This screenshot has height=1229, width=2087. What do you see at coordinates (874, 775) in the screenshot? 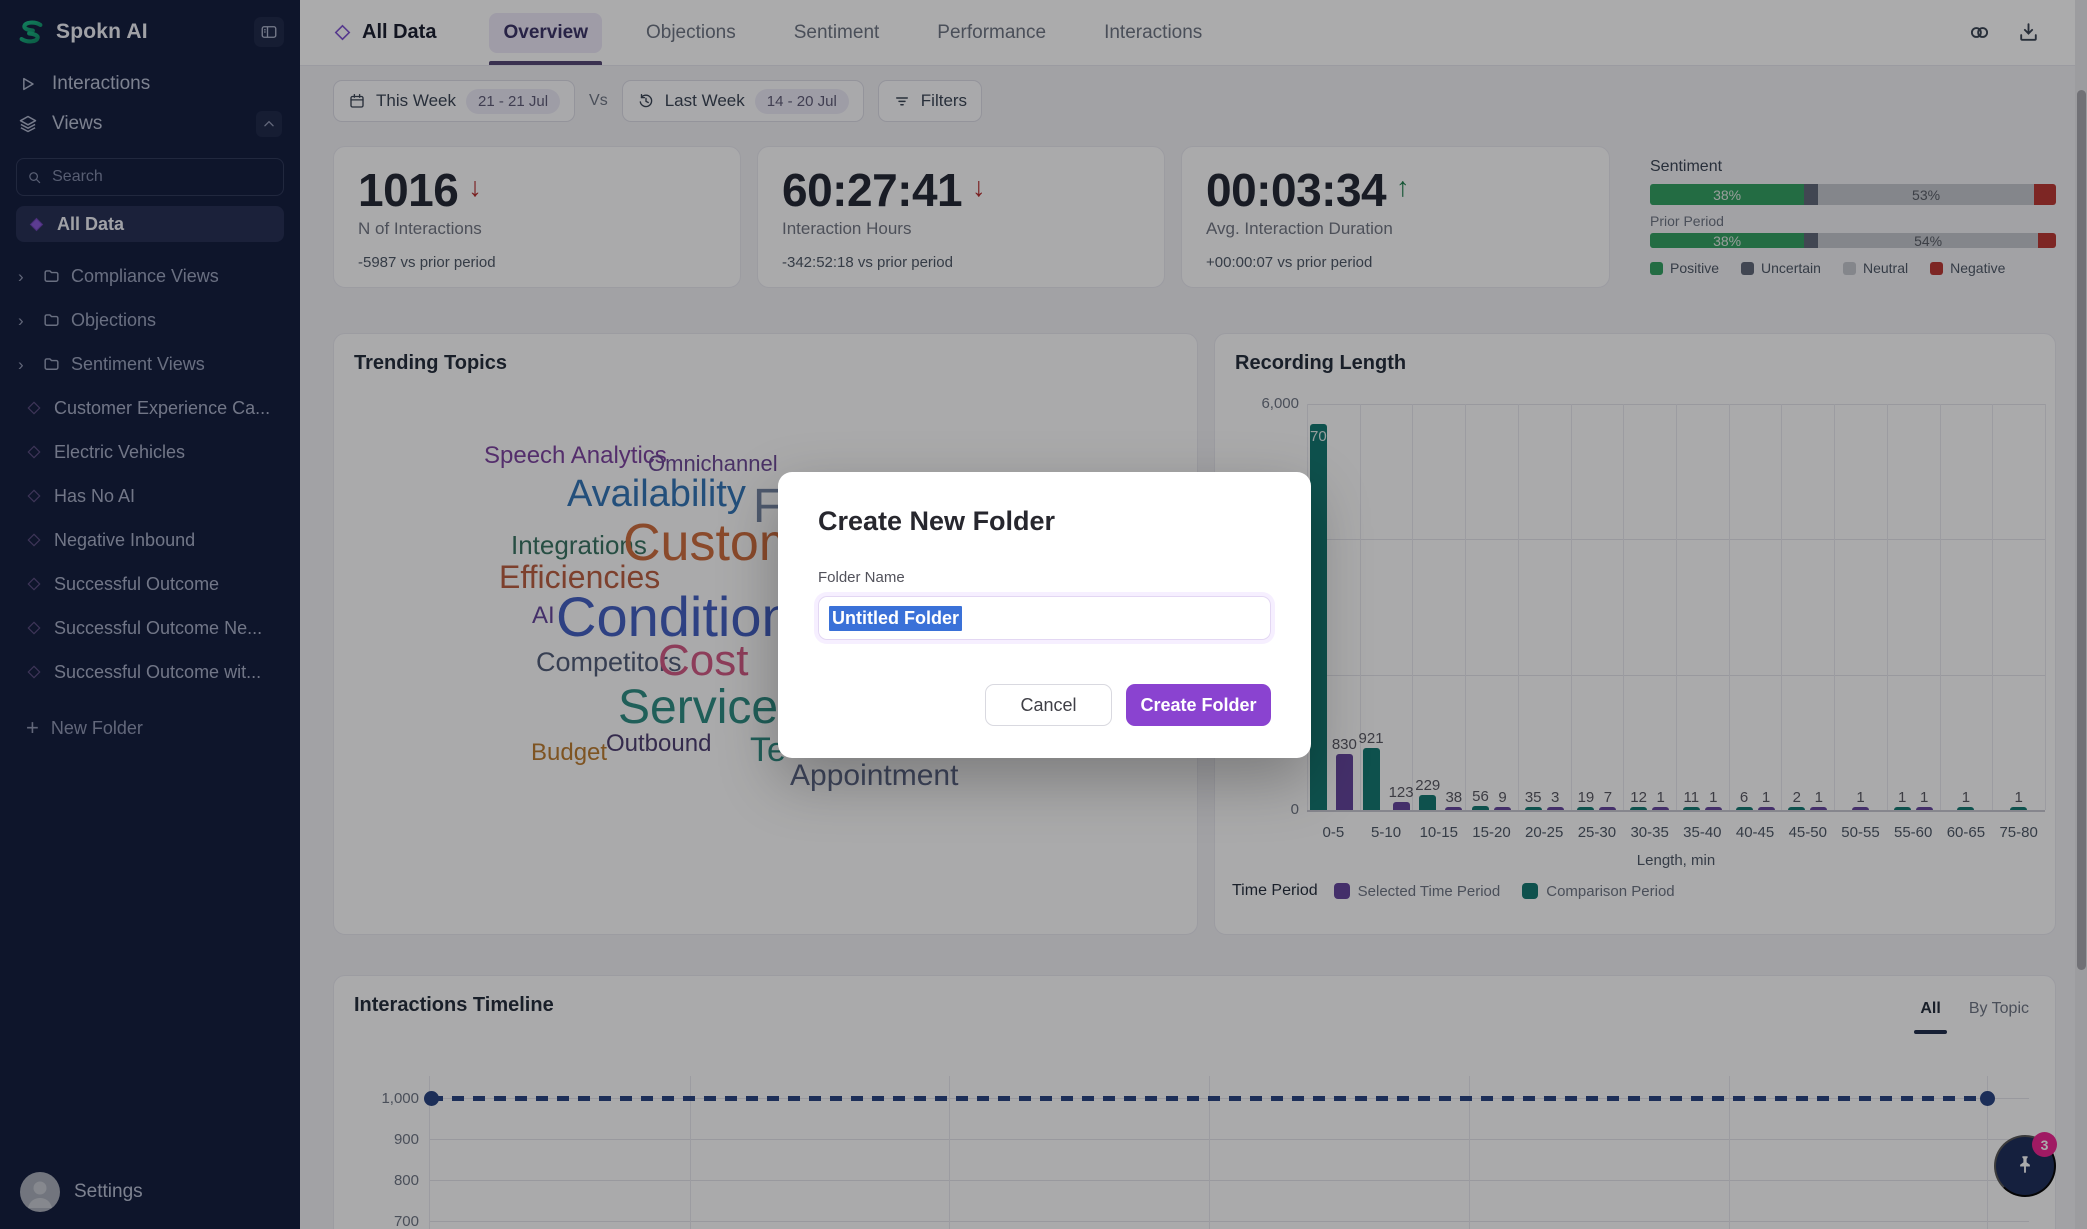
I see `topic-word-appointment: Appointment` at bounding box center [874, 775].